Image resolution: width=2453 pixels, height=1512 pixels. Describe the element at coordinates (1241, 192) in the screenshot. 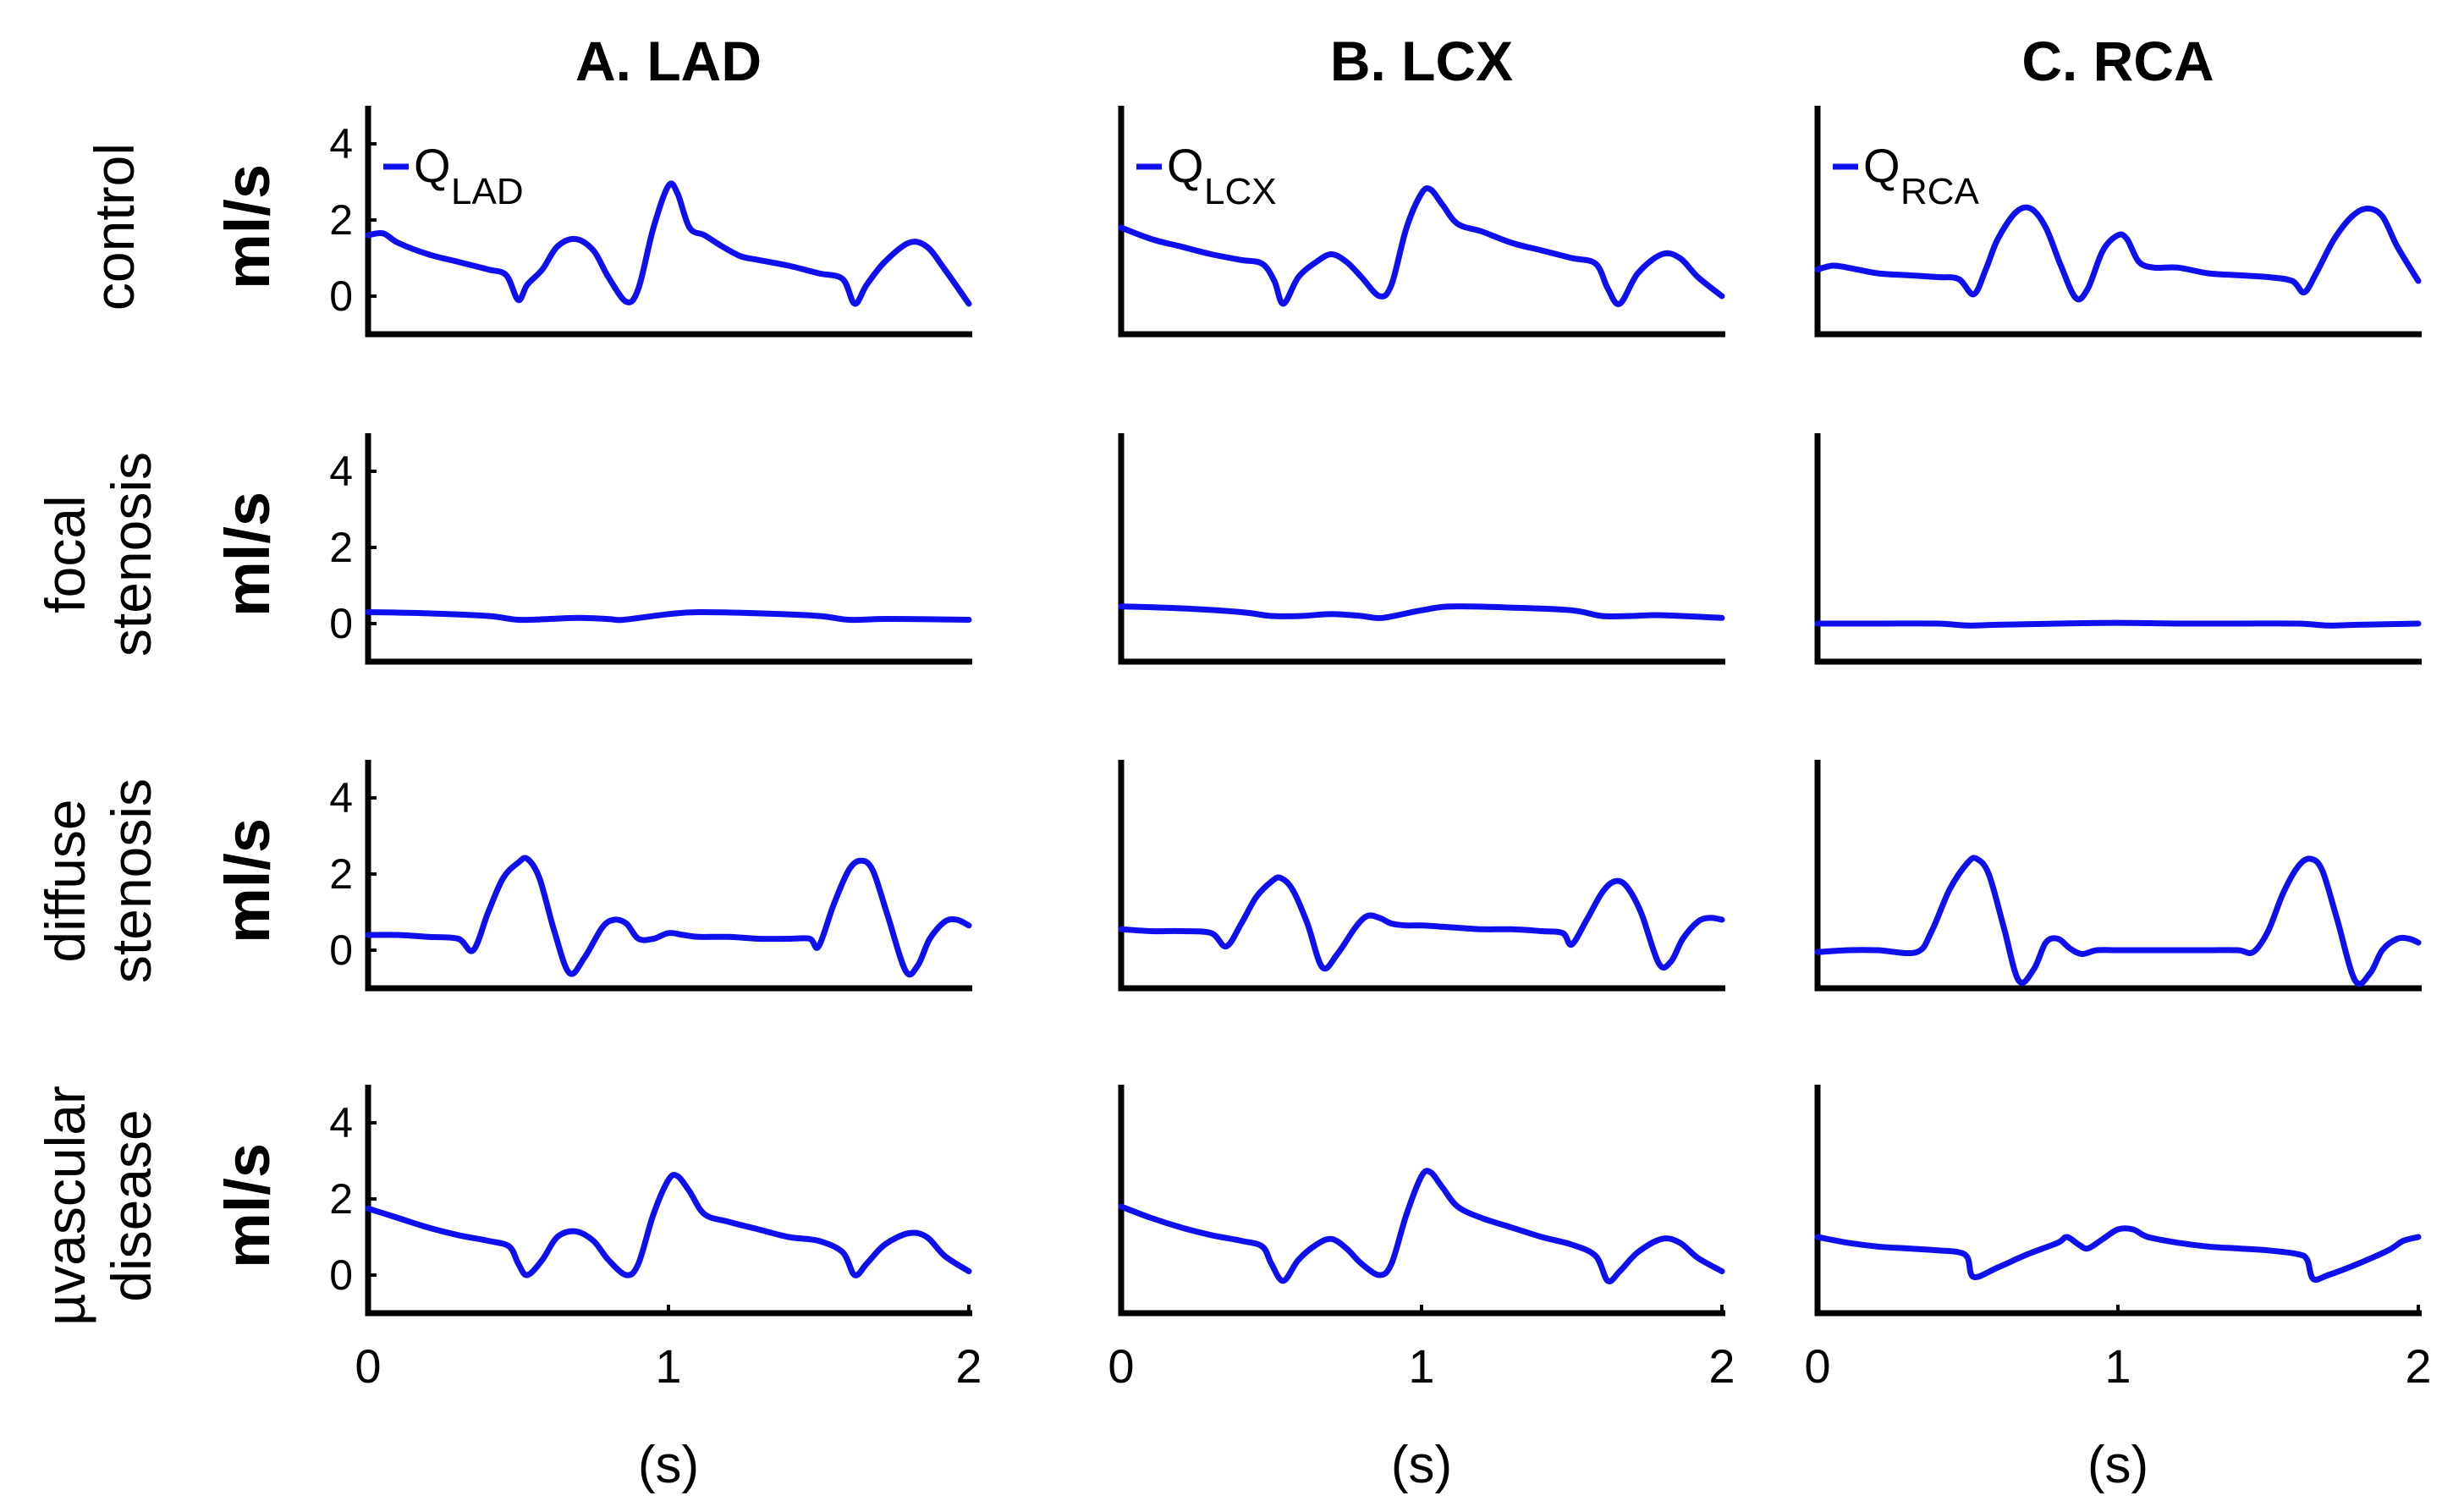

I see `legend-subscript: LCX` at that location.